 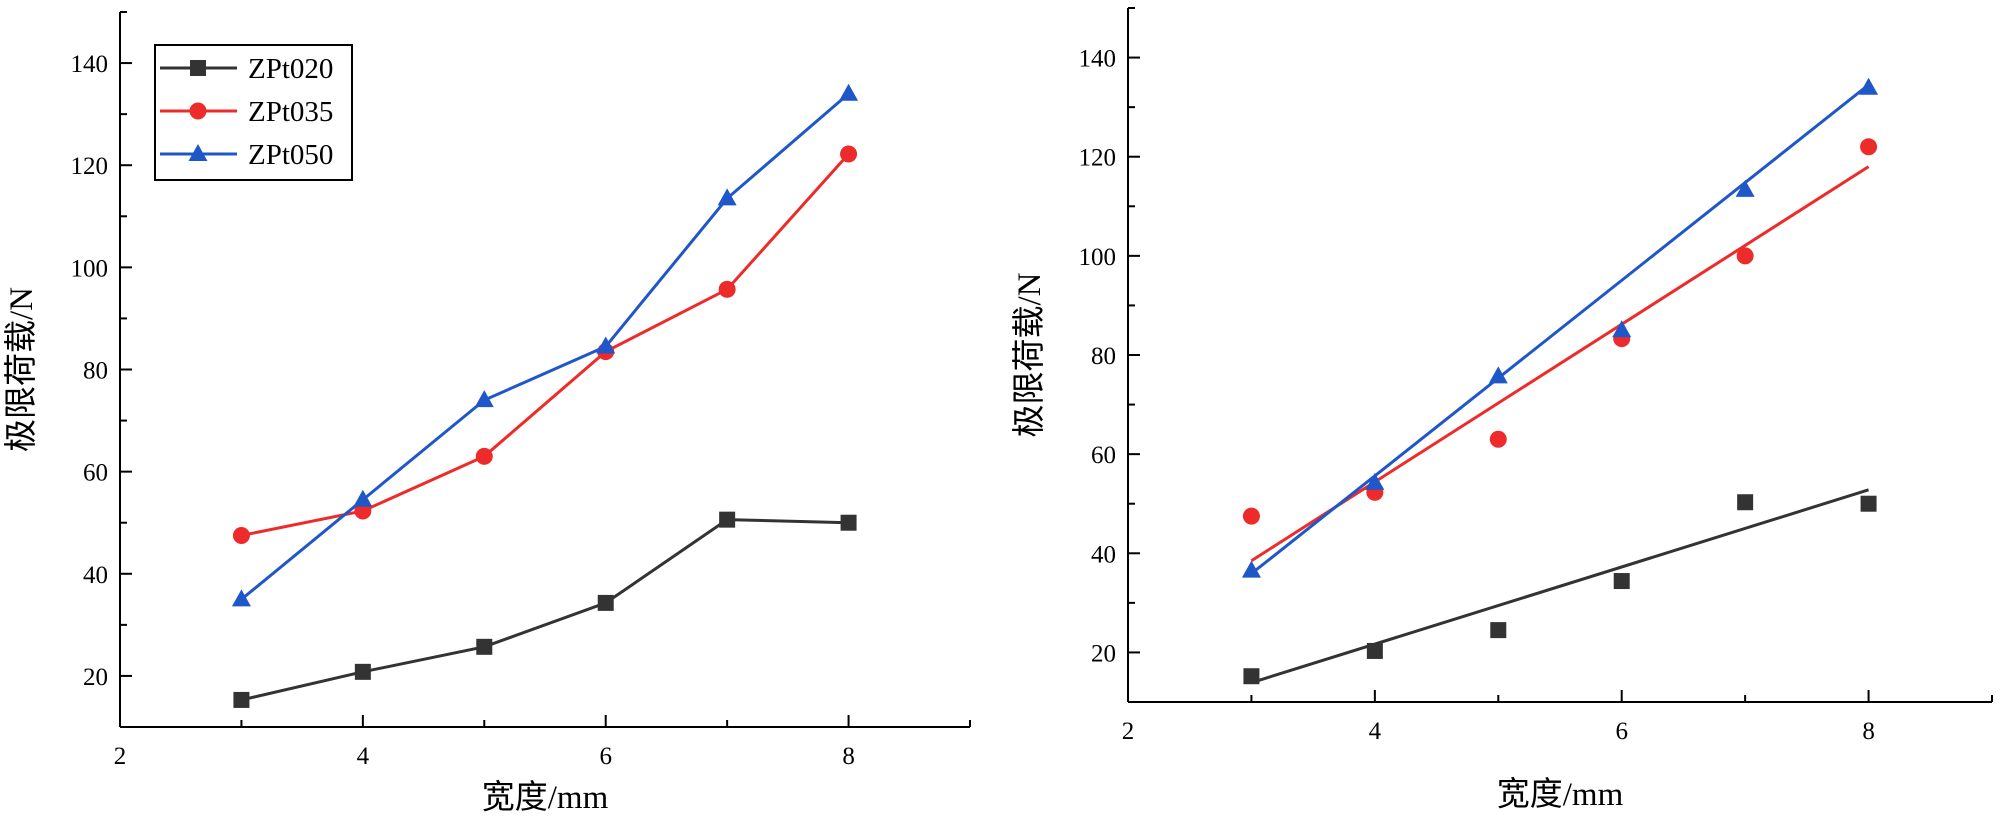 I want to click on series-line-ZPt035, so click(x=545, y=344).